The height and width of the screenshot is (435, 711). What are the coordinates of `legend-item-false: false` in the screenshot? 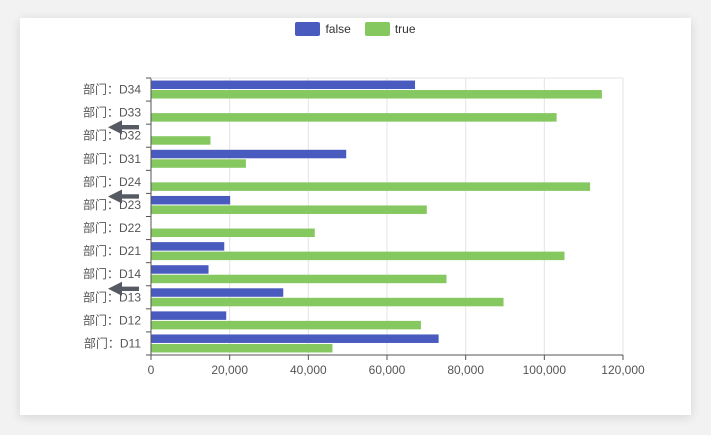 It's located at (323, 29).